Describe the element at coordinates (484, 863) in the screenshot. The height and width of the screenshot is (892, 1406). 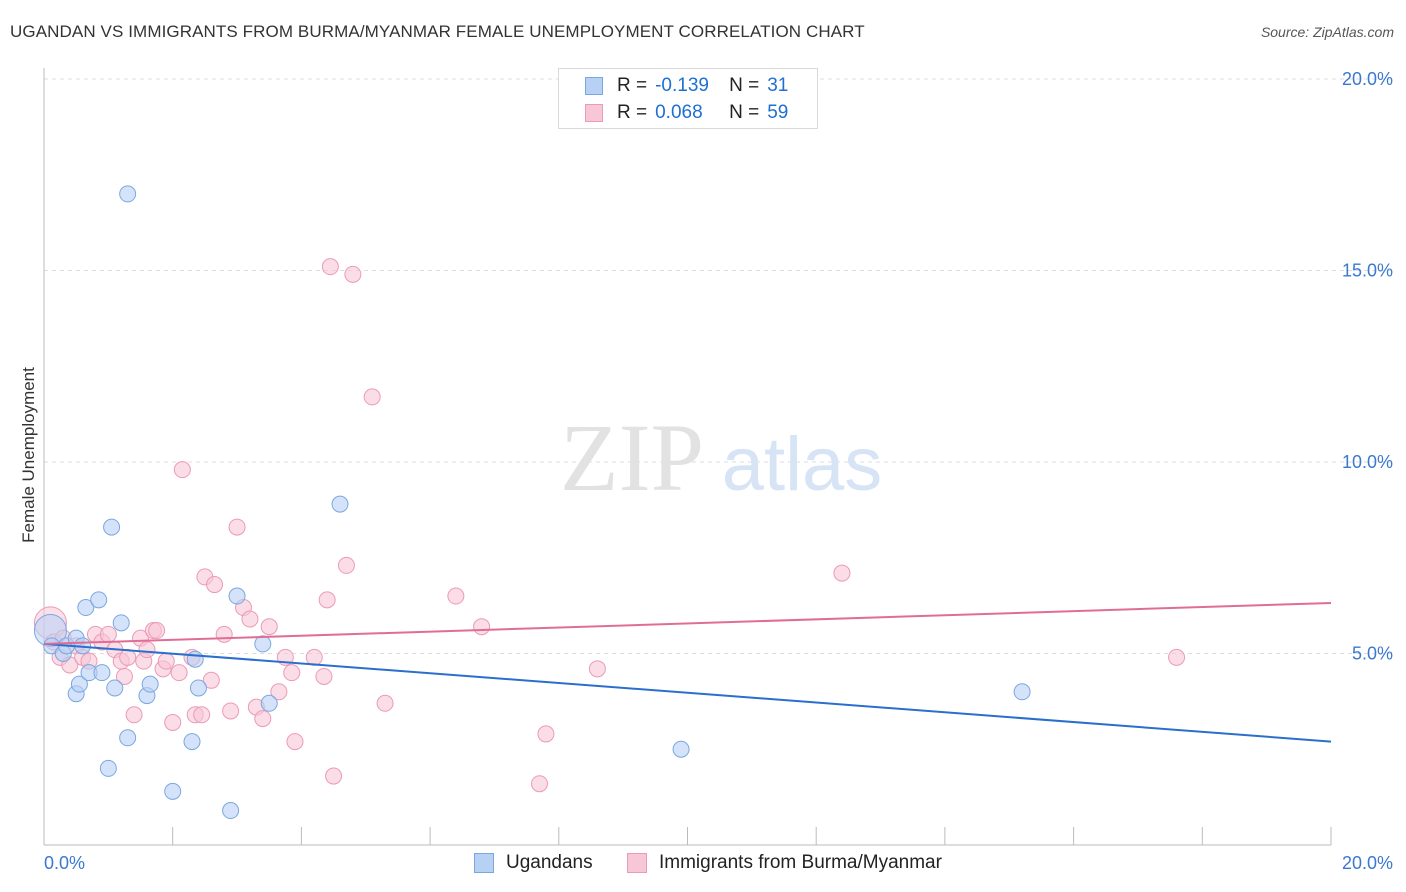
I see `ugandans-legend-swatch` at that location.